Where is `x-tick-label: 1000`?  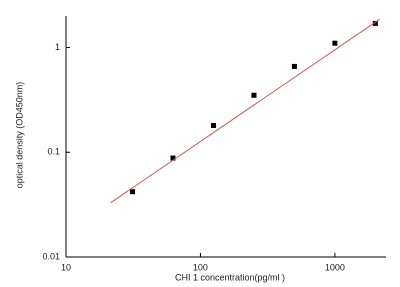
x-tick-label: 1000 is located at coordinates (335, 267).